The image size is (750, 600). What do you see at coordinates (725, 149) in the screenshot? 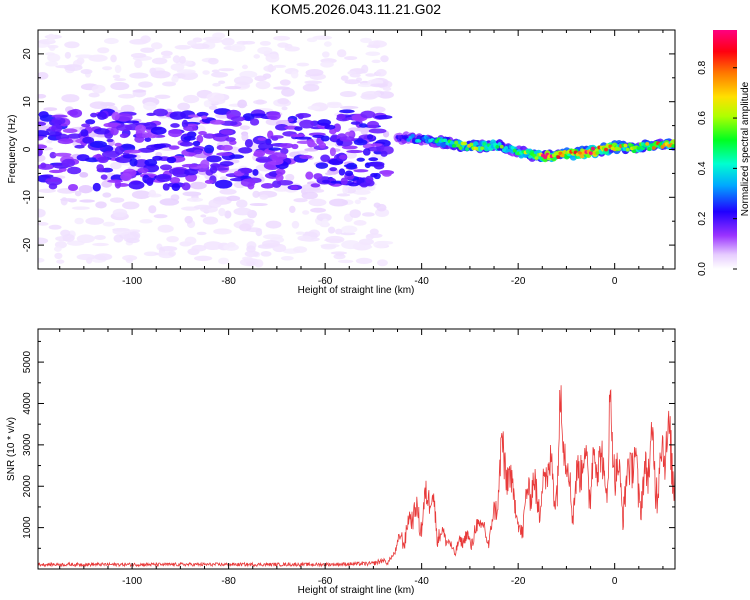
I see `colorbar-gradient` at bounding box center [725, 149].